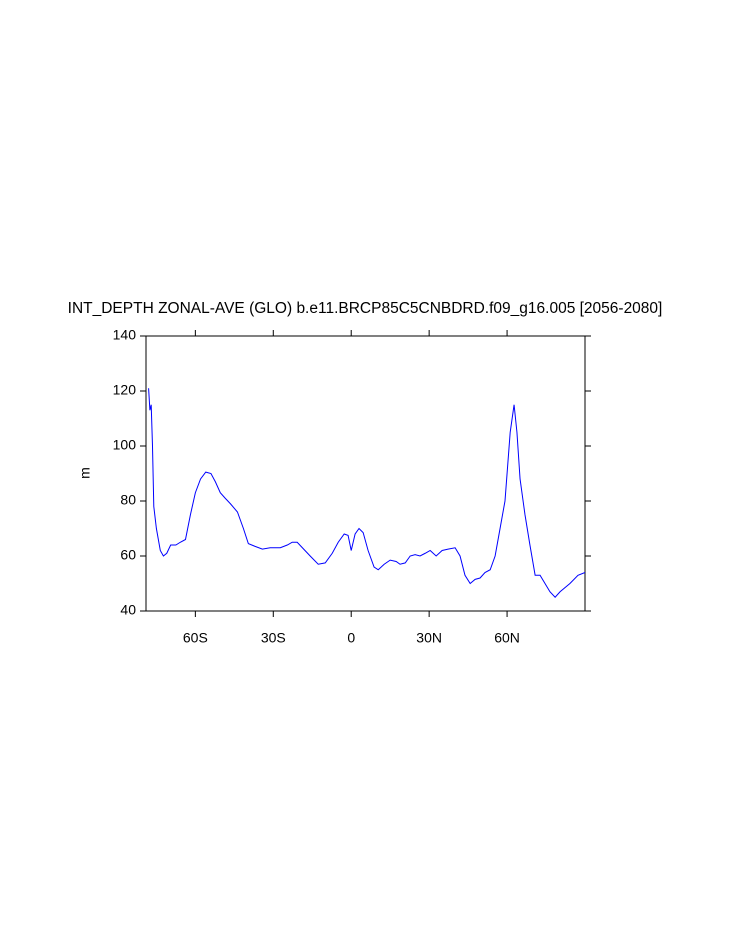  I want to click on y-tick-label: 120, so click(125, 390).